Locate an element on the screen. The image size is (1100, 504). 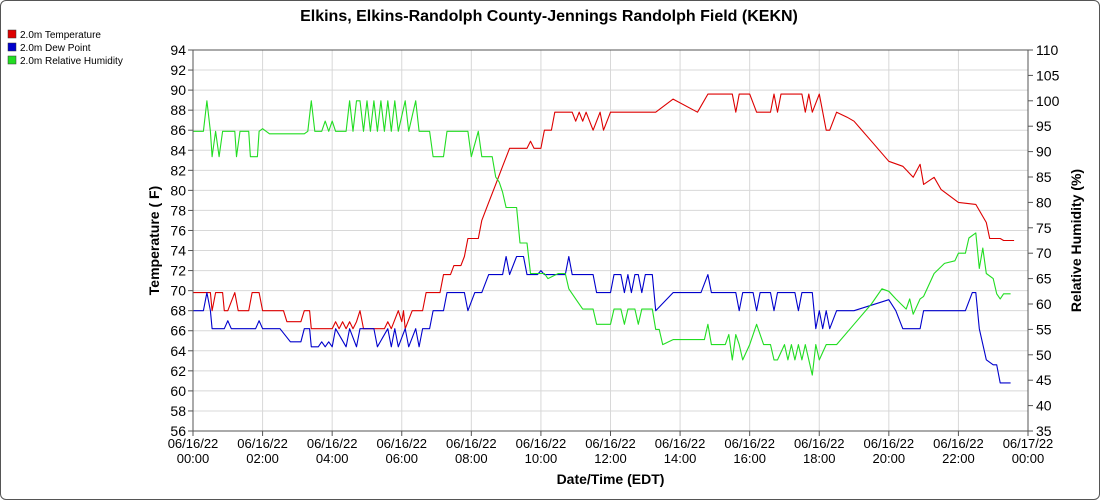
x-tick-time: 08:00 is located at coordinates (471, 458).